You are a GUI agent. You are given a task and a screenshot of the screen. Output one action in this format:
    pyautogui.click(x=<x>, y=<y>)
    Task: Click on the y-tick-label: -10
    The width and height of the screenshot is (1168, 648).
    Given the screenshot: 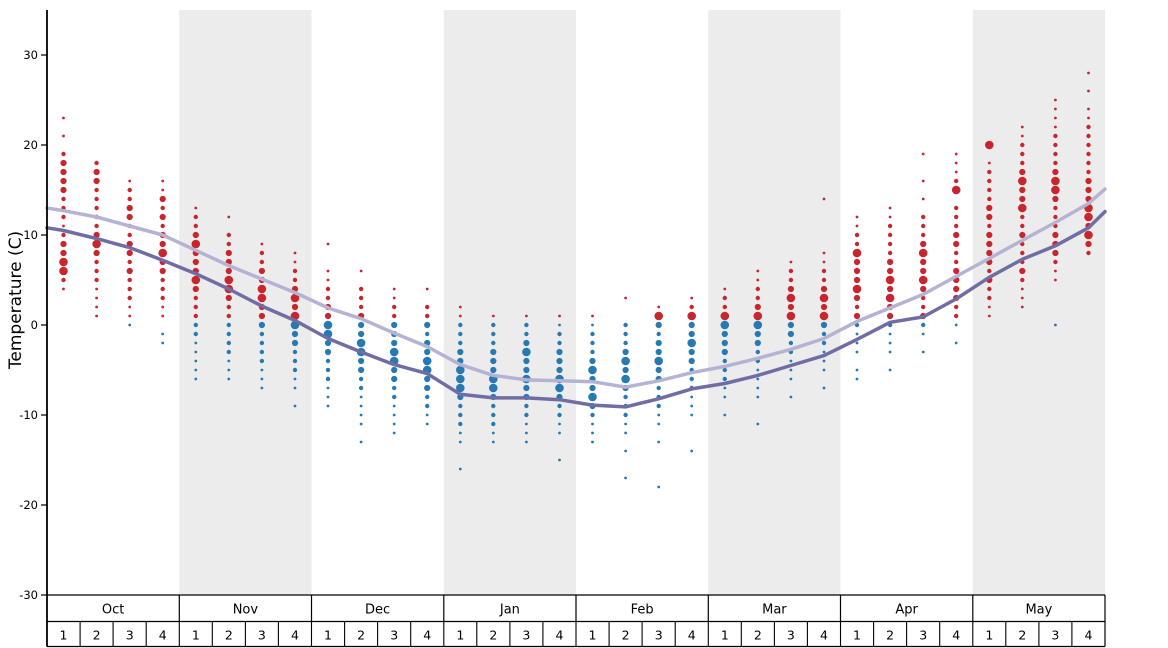 What is the action you would take?
    pyautogui.click(x=28, y=415)
    